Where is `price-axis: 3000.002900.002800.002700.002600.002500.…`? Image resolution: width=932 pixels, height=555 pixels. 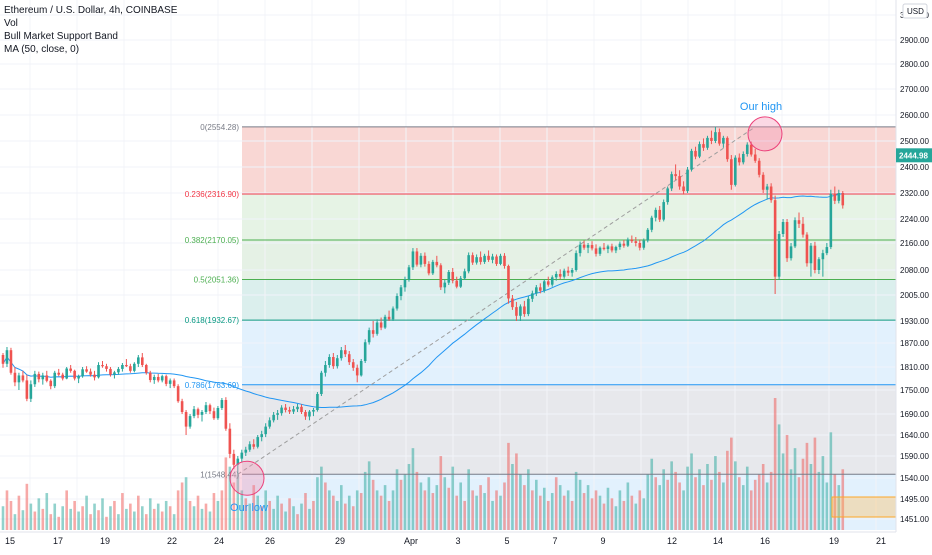 price-axis: 3000.002900.002800.002700.002600.002500.… is located at coordinates (913, 275).